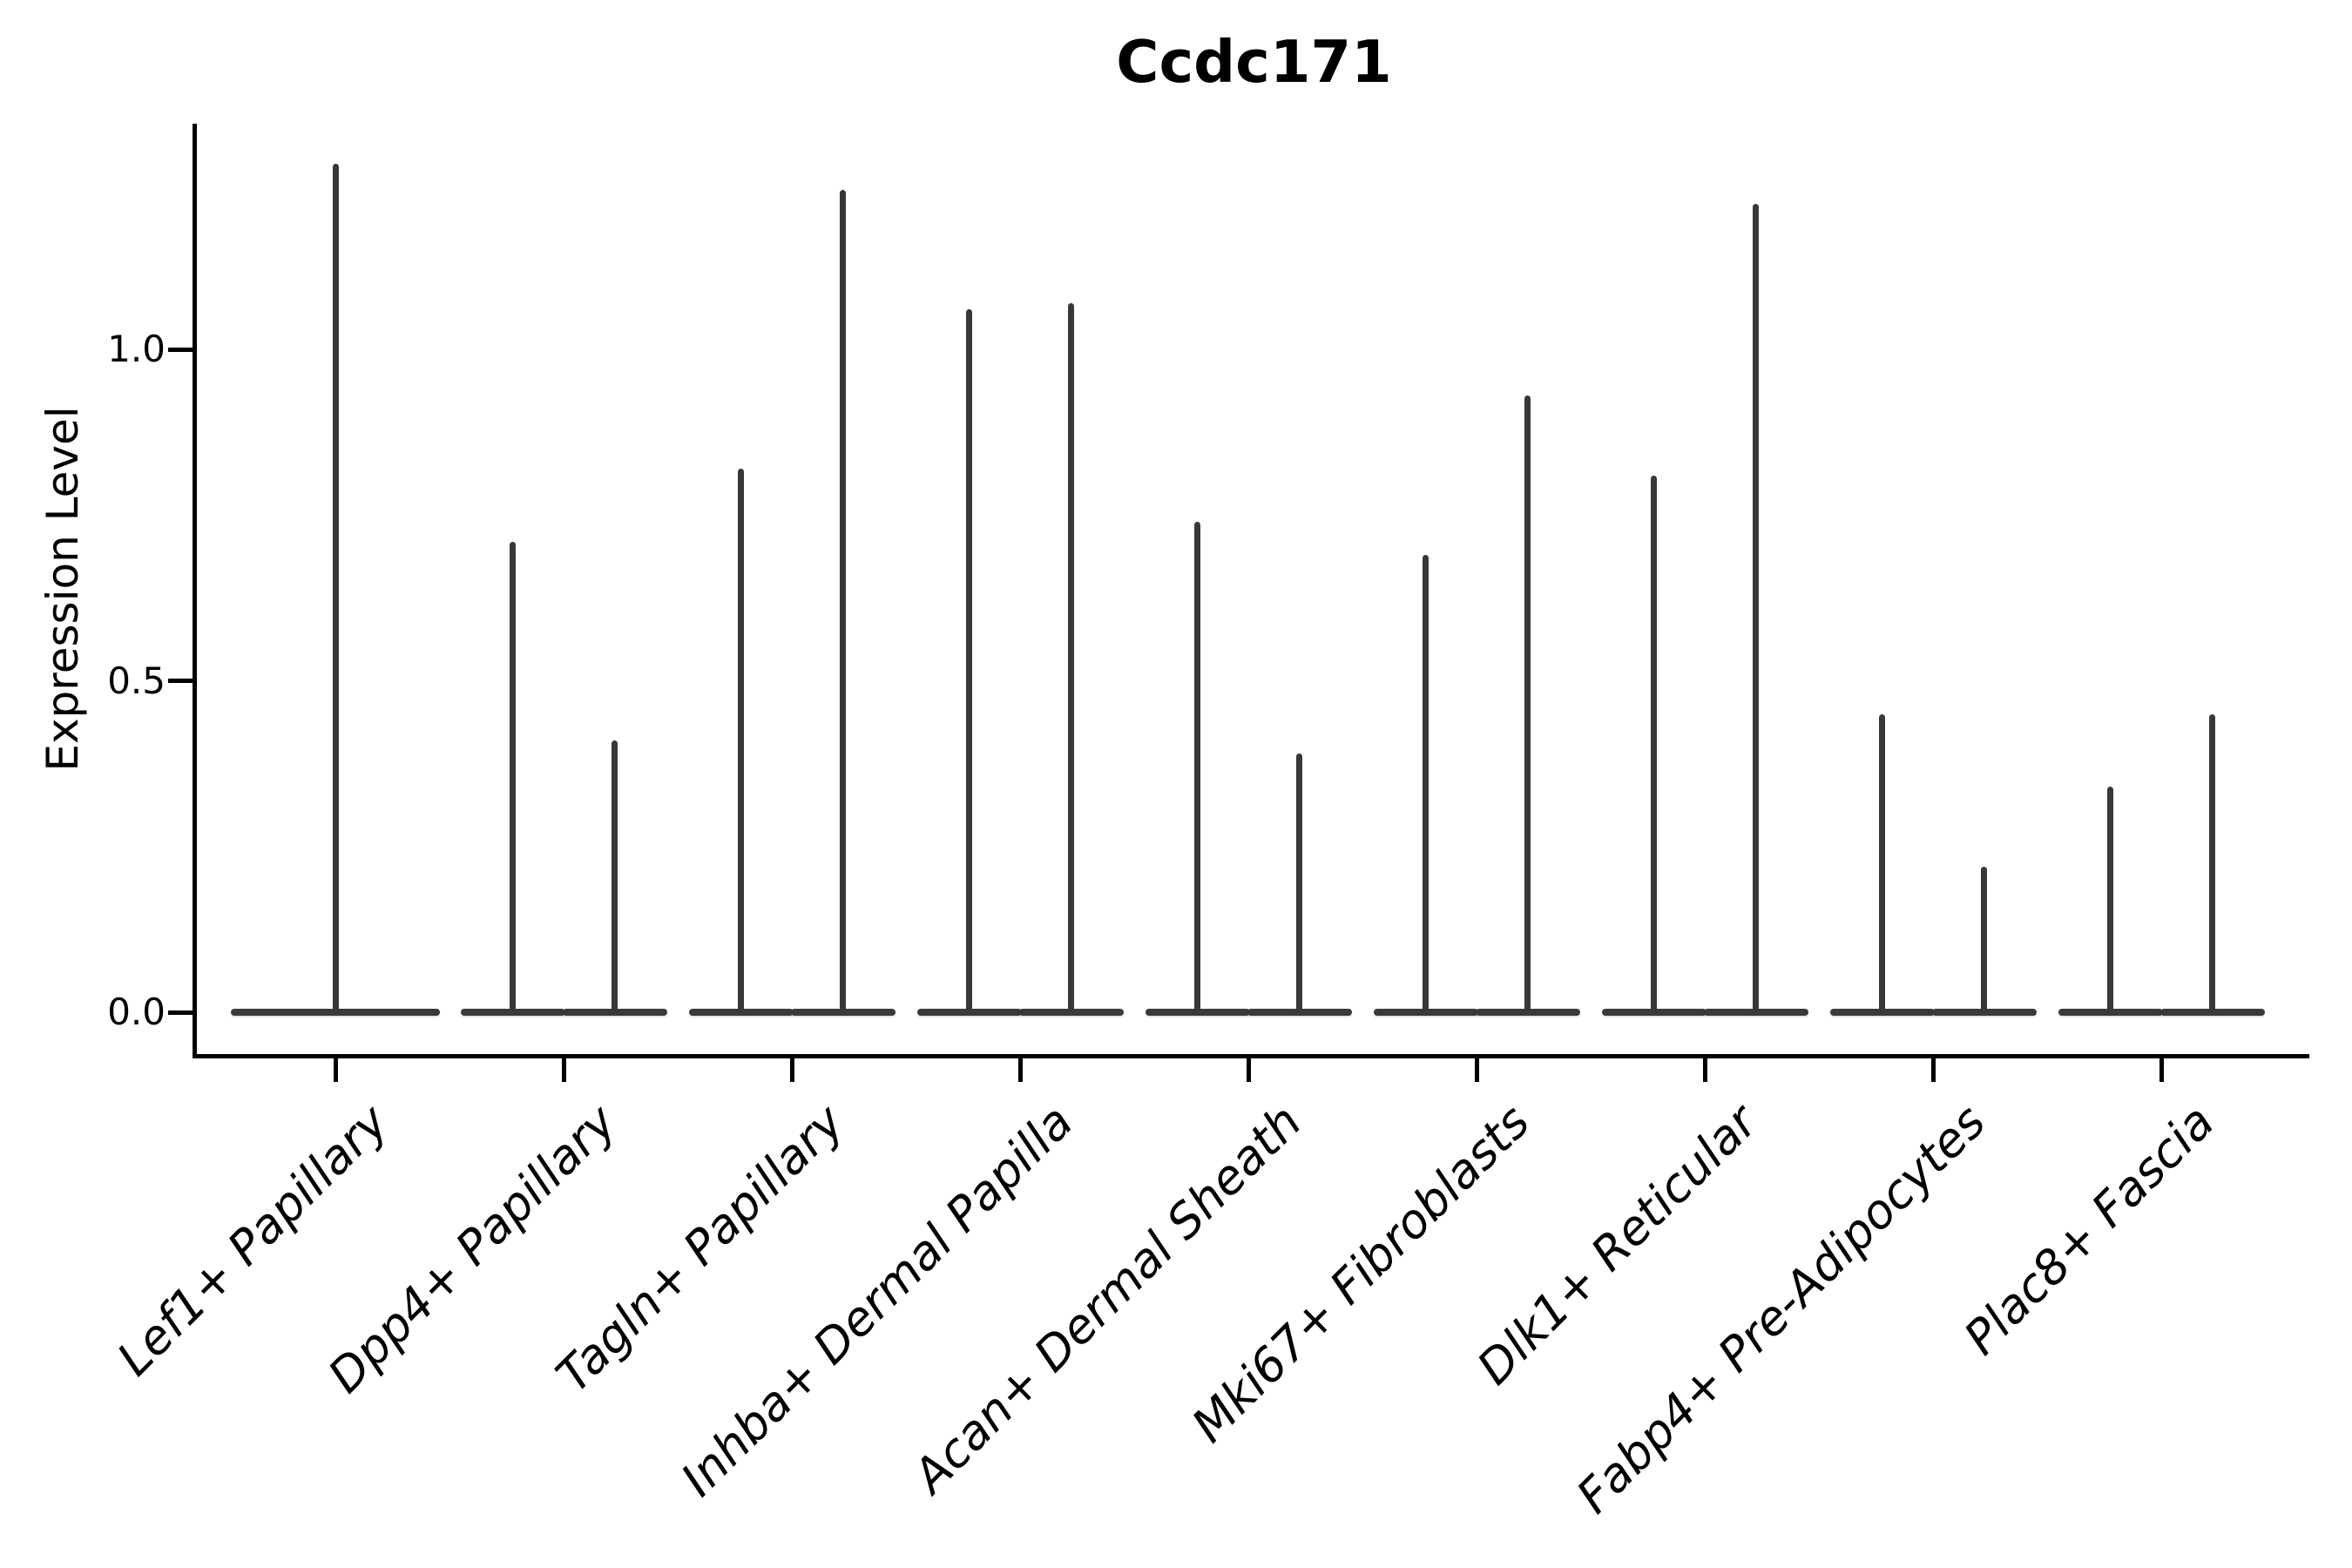 This screenshot has width=2352, height=1568. I want to click on x-tick-label: Acan+ Dermal Sheath, so click(1107, 1299).